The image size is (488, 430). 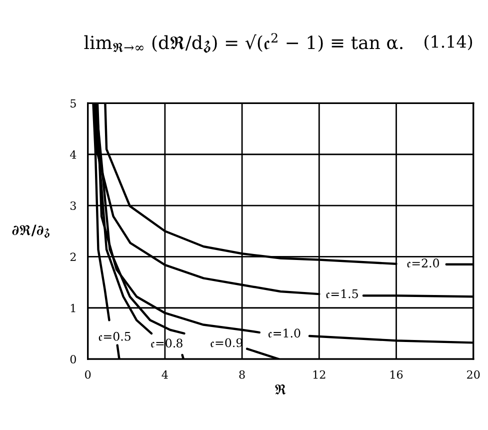 I want to click on series-label: 𝔠=1.0, so click(x=284, y=333).